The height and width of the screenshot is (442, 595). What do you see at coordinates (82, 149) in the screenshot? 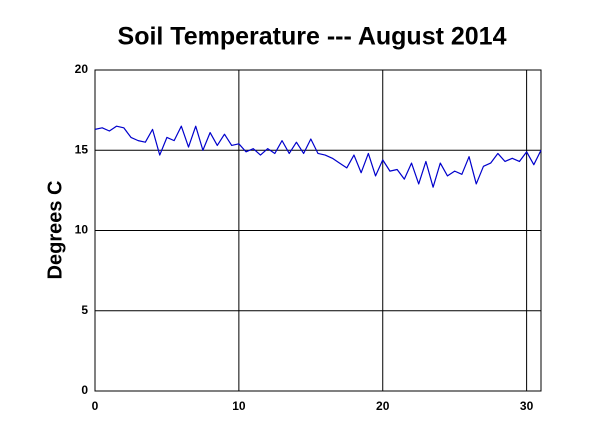
I see `y-tick-label: 15` at bounding box center [82, 149].